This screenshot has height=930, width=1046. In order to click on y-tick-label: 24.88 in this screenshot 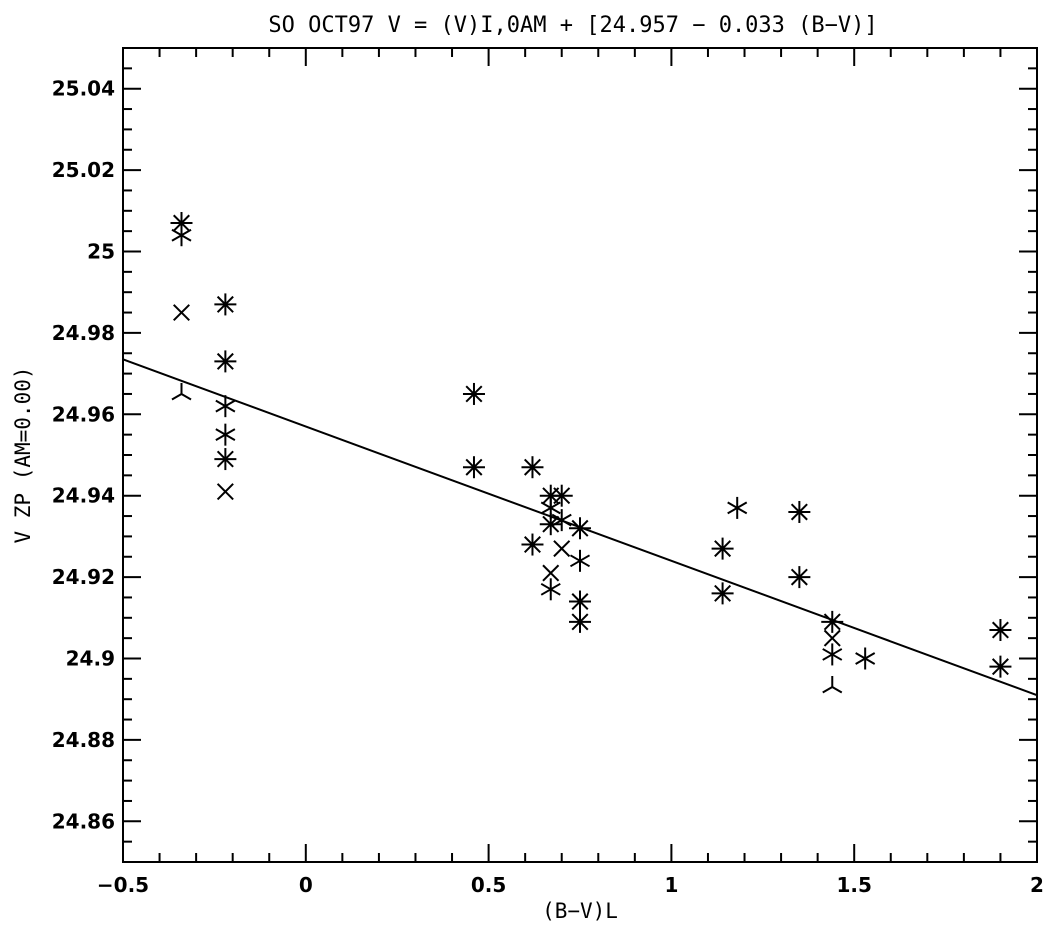, I will do `click(83, 740)`.